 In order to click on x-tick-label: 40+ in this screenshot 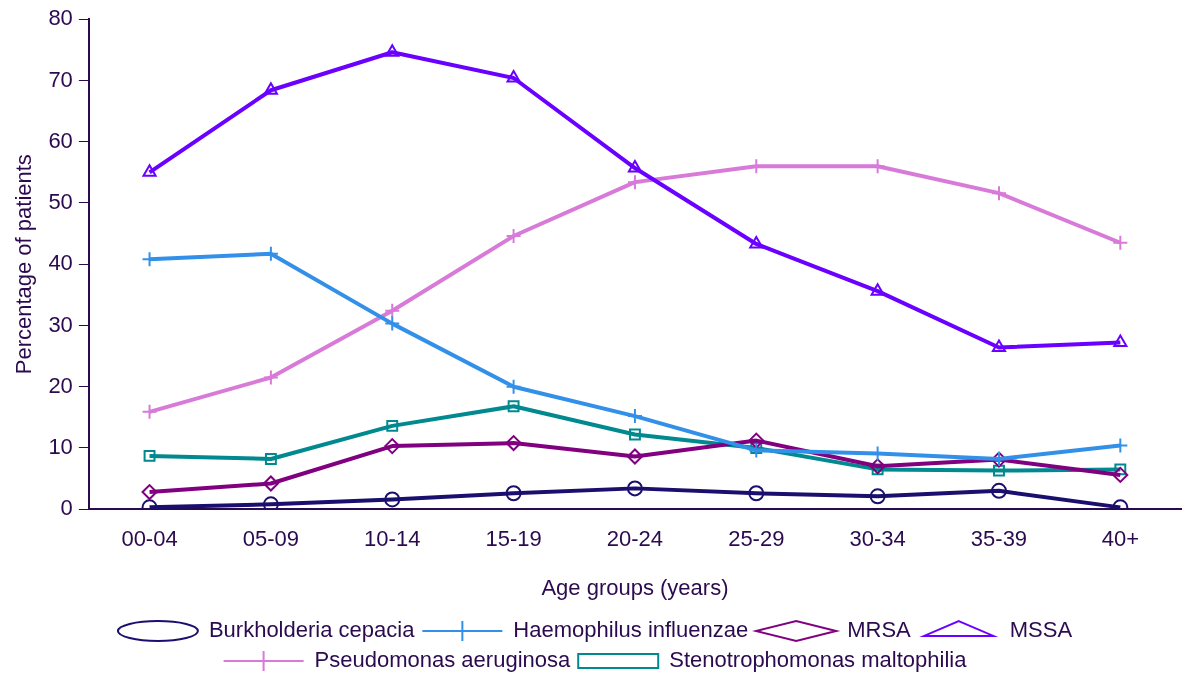, I will do `click(1120, 539)`.